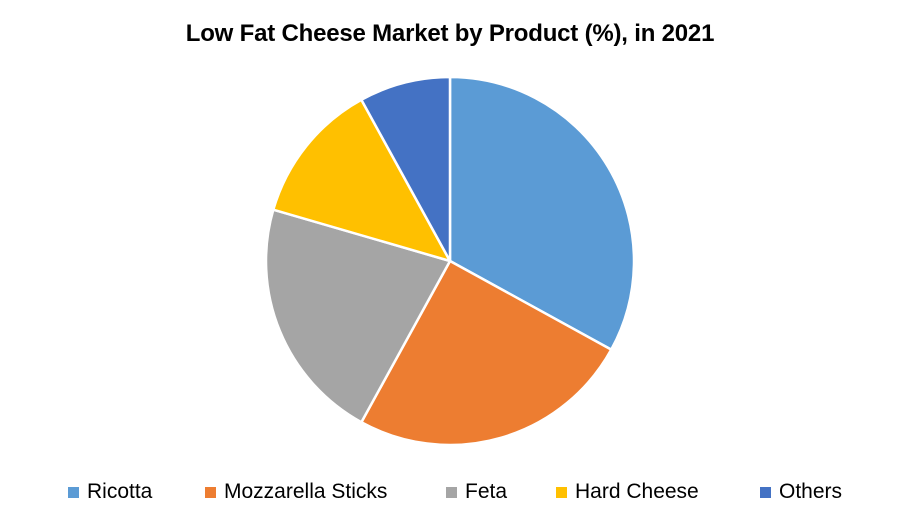 This screenshot has width=900, height=525. Describe the element at coordinates (120, 491) in the screenshot. I see `legend-label-ricotta: Ricotta` at that location.